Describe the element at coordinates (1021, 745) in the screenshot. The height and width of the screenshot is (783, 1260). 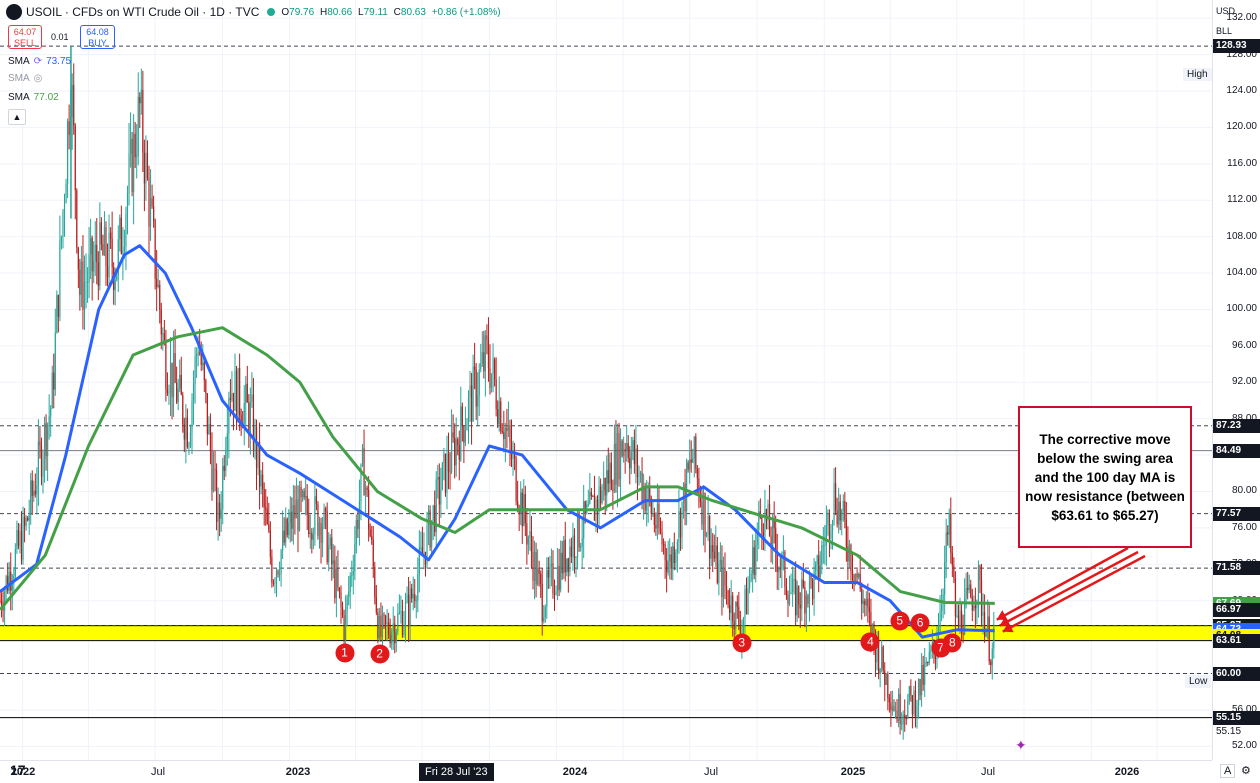
I see `sparkle-icon: ✦` at that location.